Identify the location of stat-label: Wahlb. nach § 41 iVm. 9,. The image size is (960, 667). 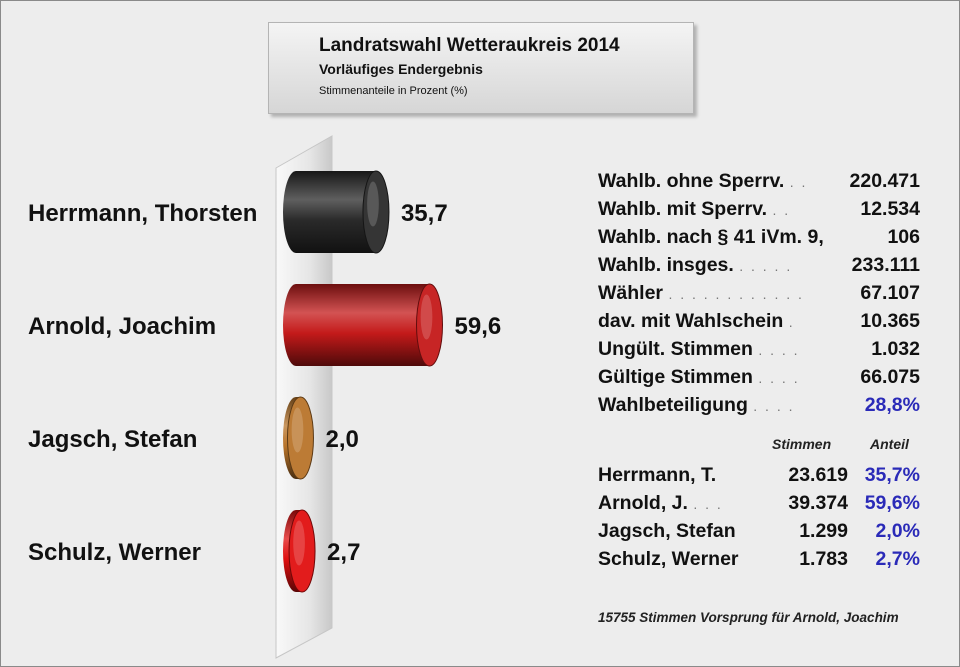
(711, 237).